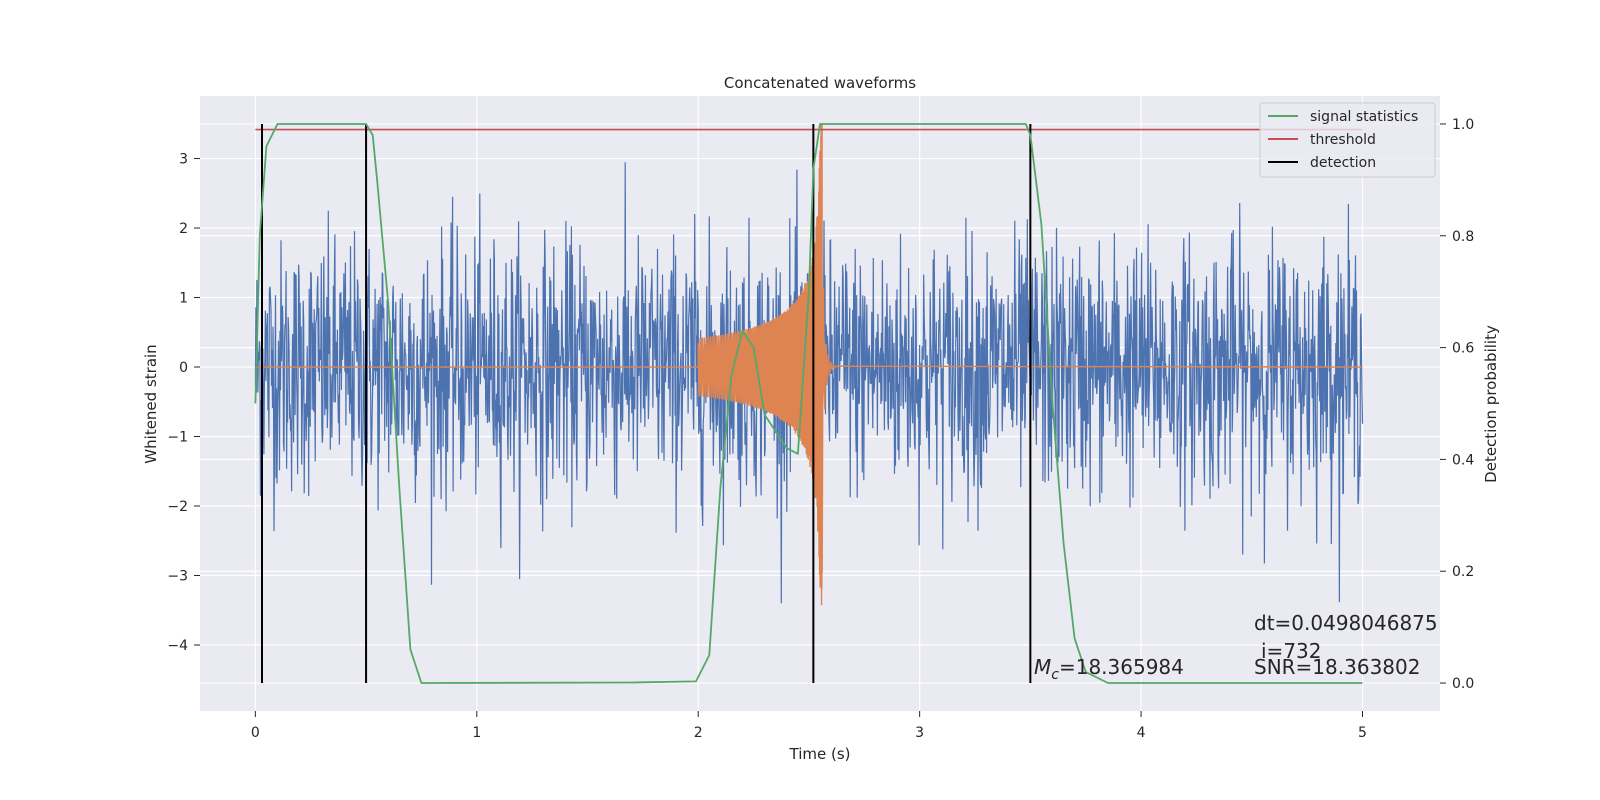  Describe the element at coordinates (1055, 675) in the screenshot. I see `chirp-mass-subscript: c` at that location.